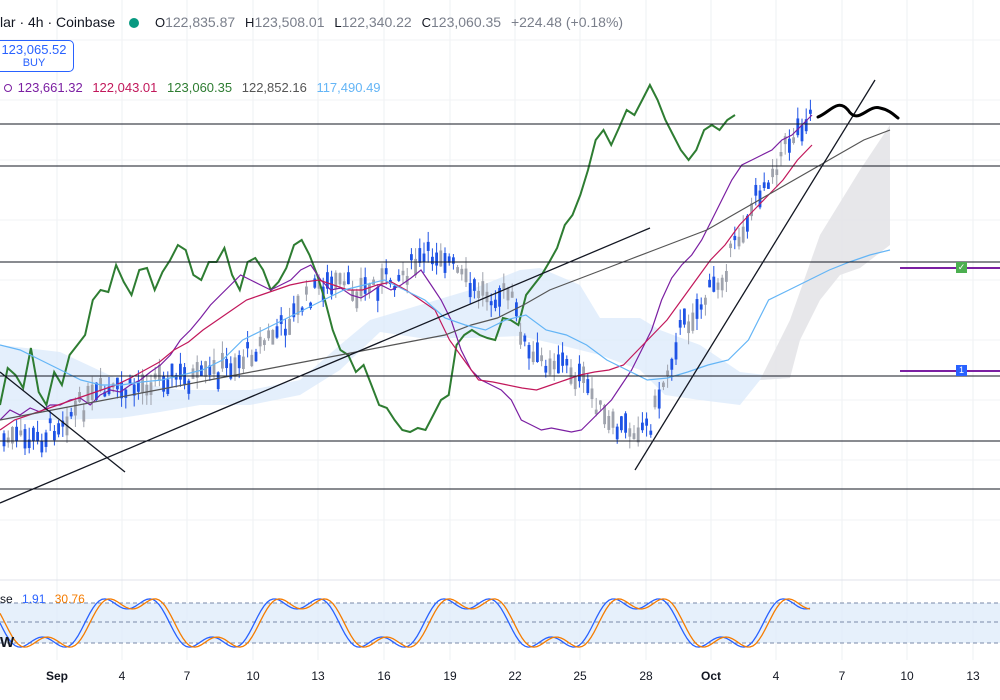 This screenshot has height=700, width=1000. What do you see at coordinates (6, 599) in the screenshot?
I see `oscillator-label: se` at bounding box center [6, 599].